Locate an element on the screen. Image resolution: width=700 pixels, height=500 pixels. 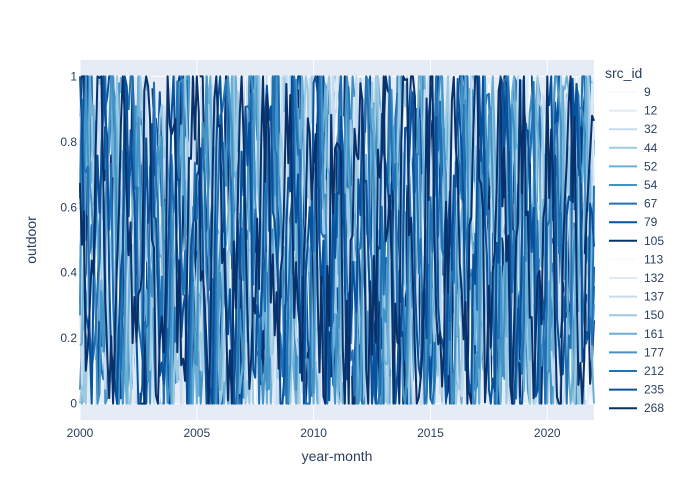
legend-label: 235 is located at coordinates (654, 390).